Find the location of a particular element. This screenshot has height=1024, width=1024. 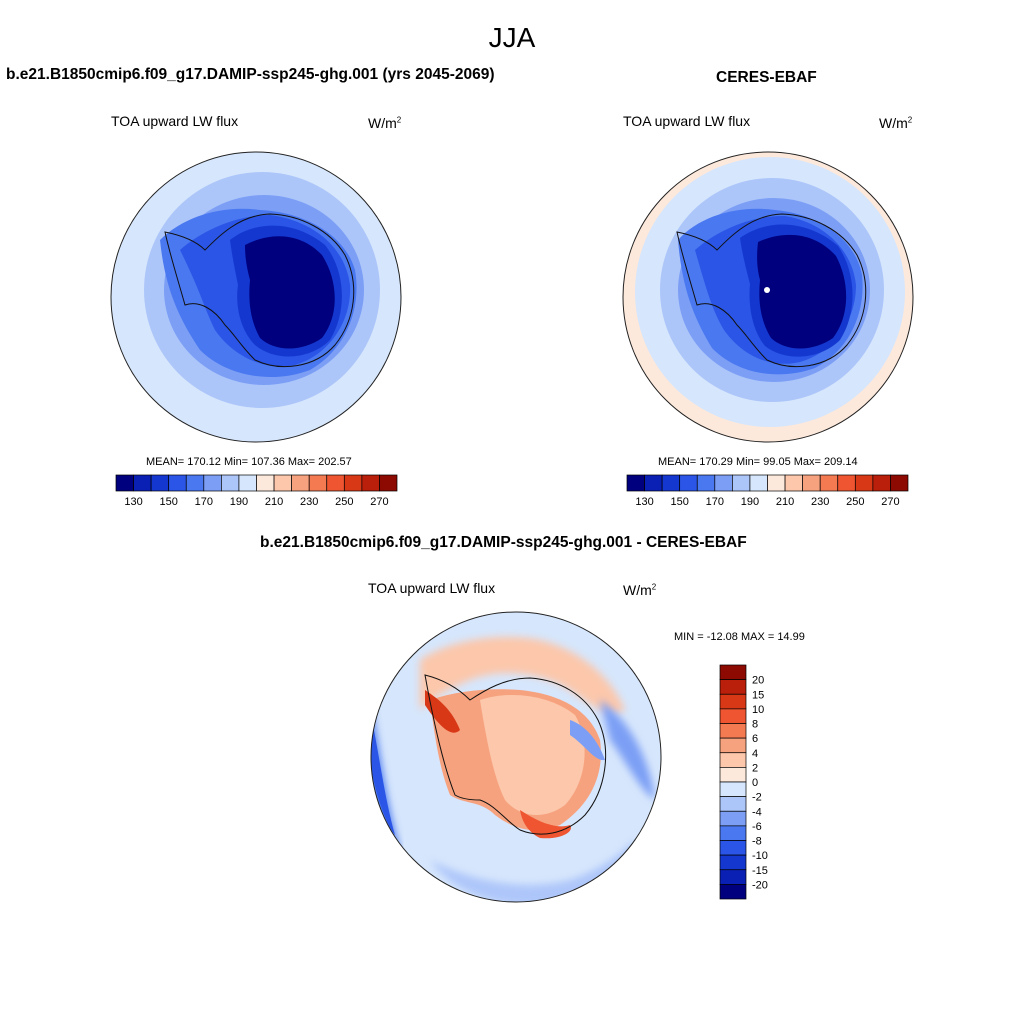

obs-panel-heading: CERES-EBAF is located at coordinates (766, 77).